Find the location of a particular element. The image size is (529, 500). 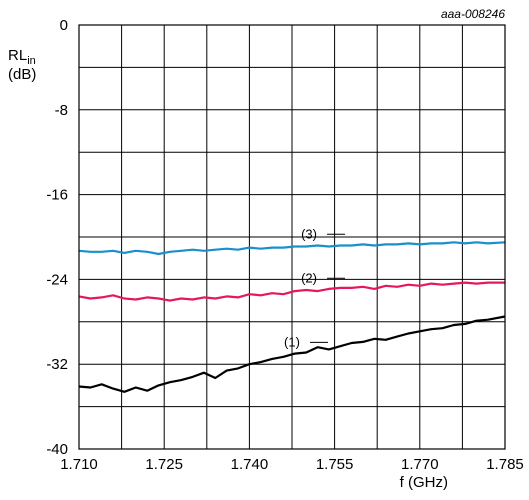

x-tick-label: 1.725 is located at coordinates (164, 464).